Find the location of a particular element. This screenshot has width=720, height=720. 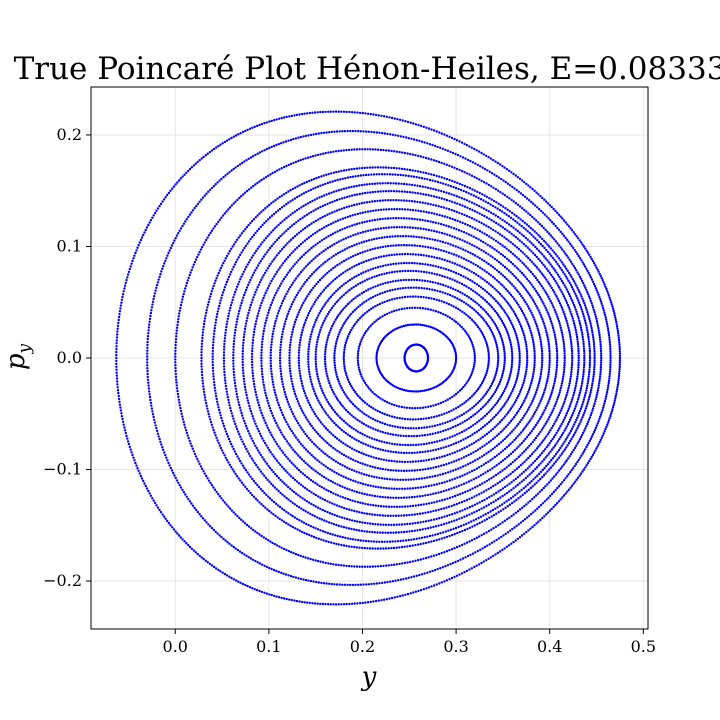

y-tick-label: 0.0 is located at coordinates (69, 357).